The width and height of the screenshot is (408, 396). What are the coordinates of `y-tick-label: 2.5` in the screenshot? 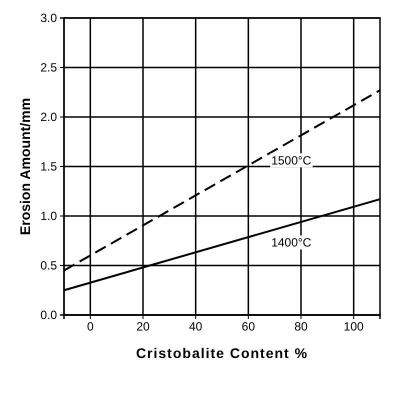 It's located at (49, 67).